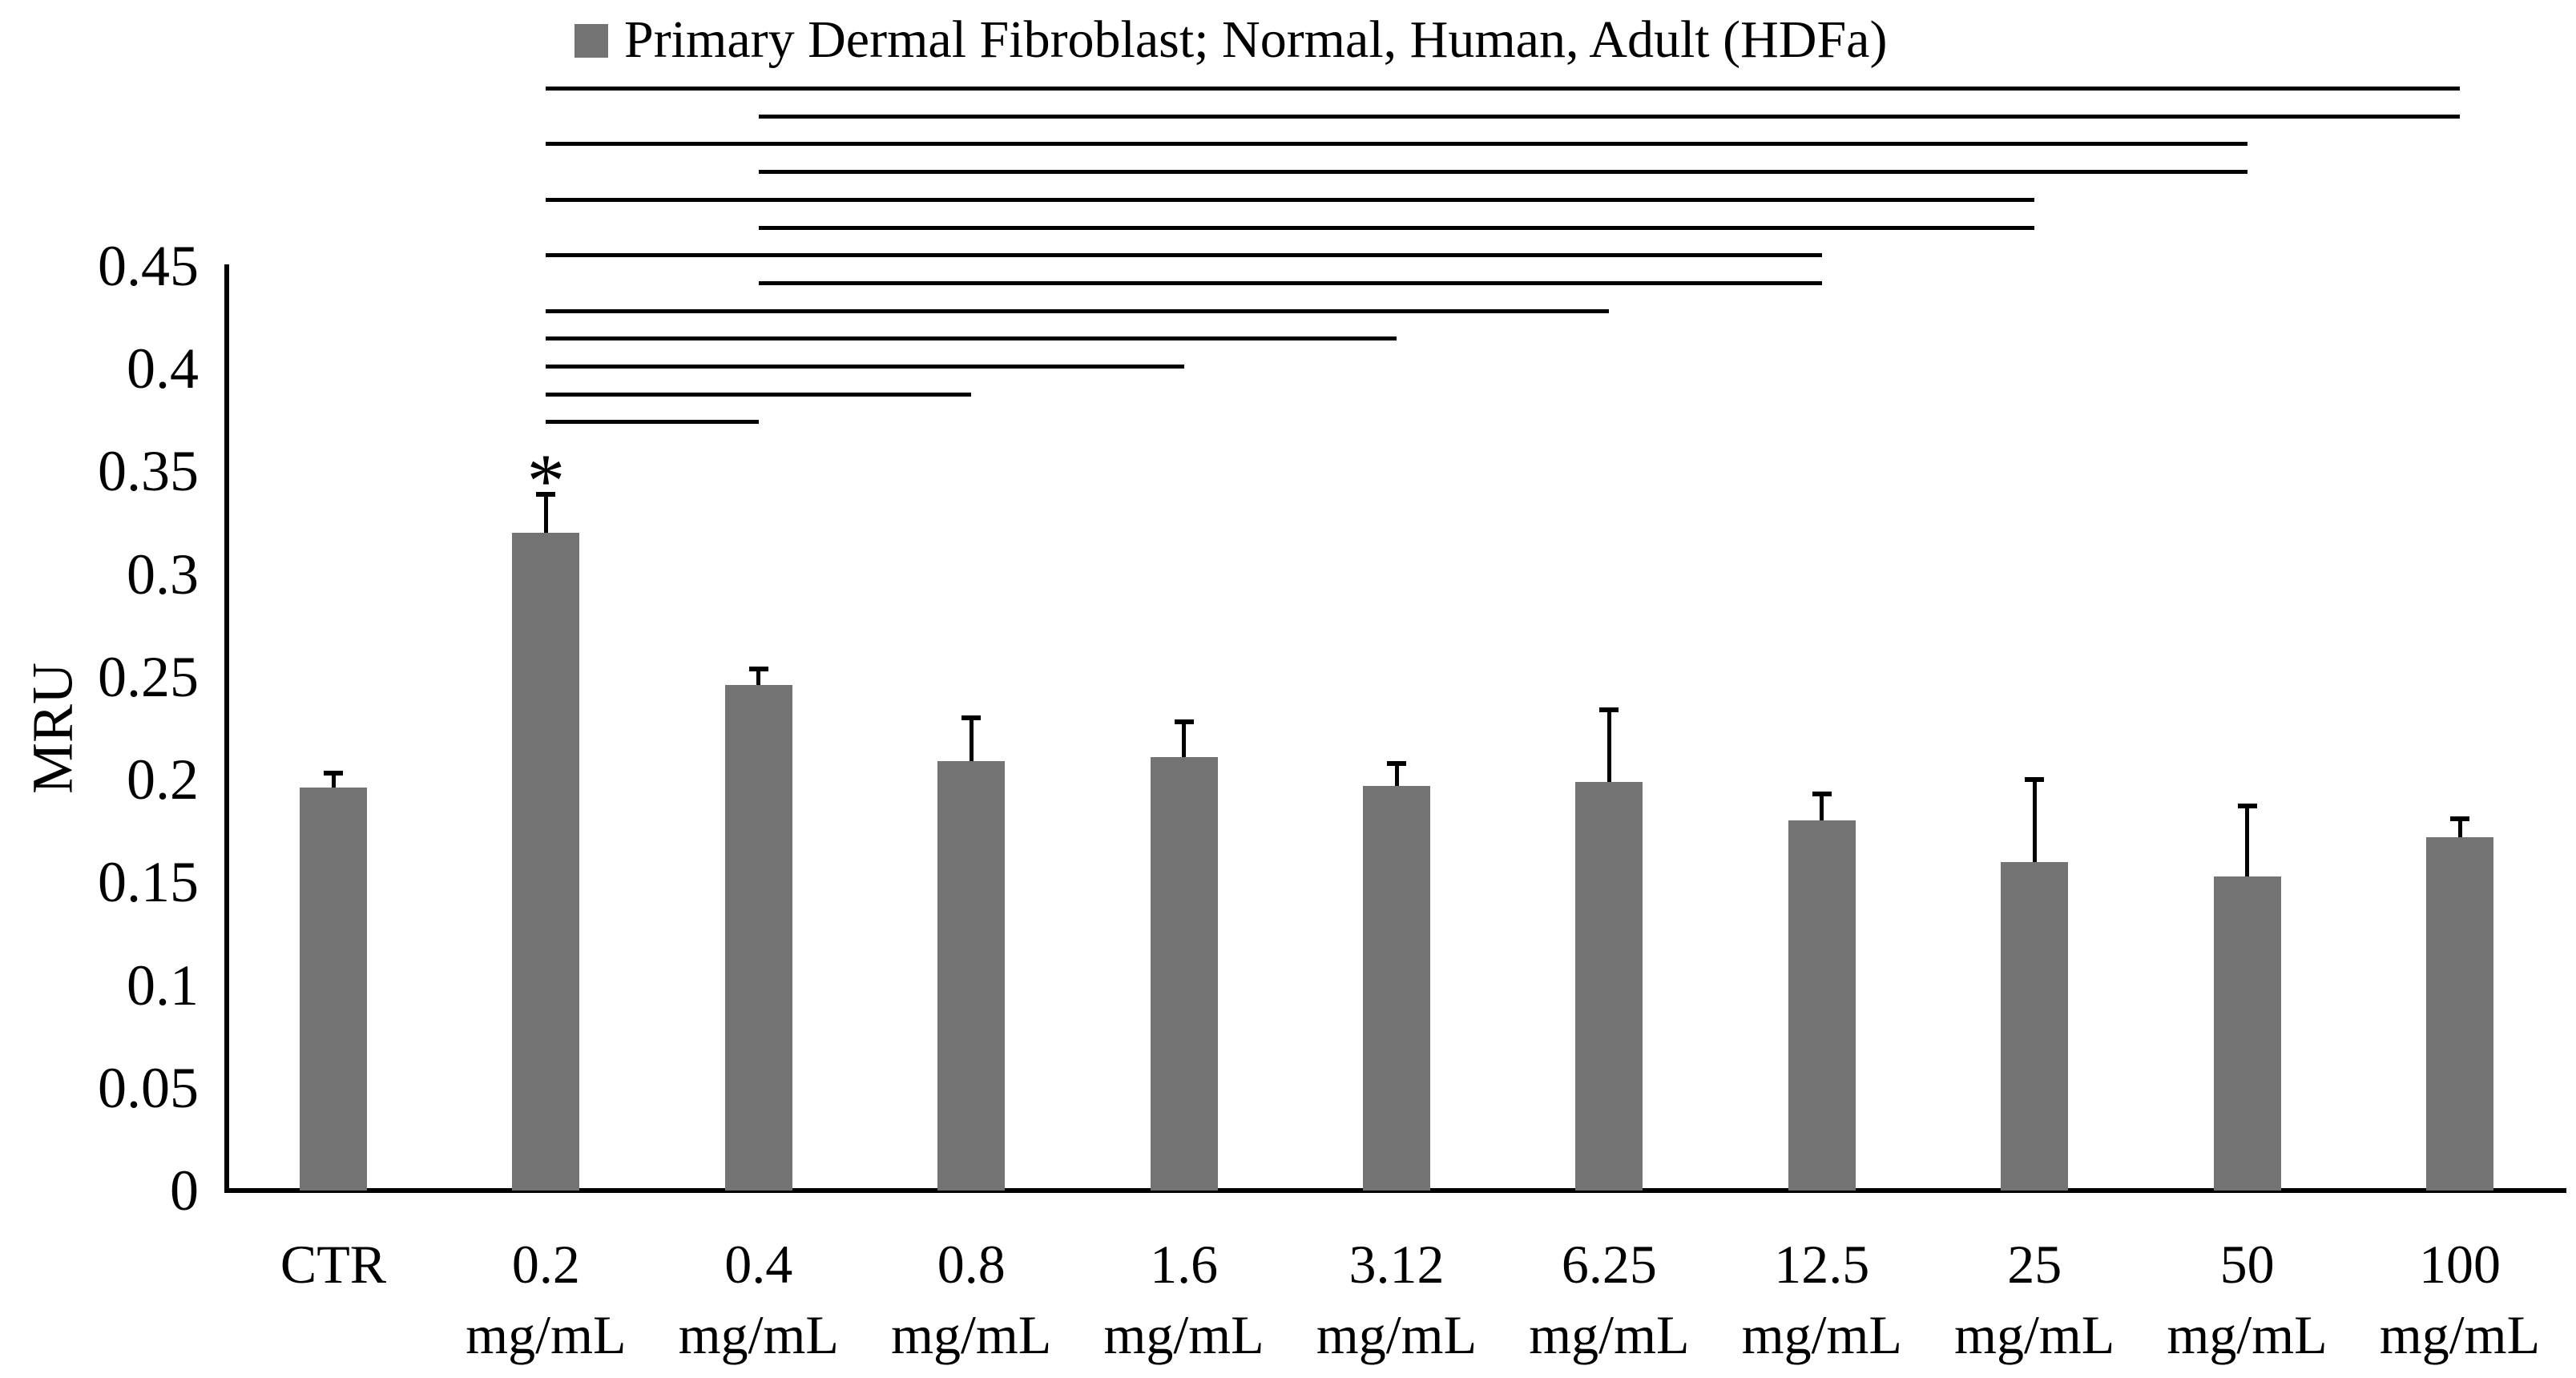 This screenshot has height=1378, width=2576. I want to click on y-tick-label: 0.1, so click(163, 985).